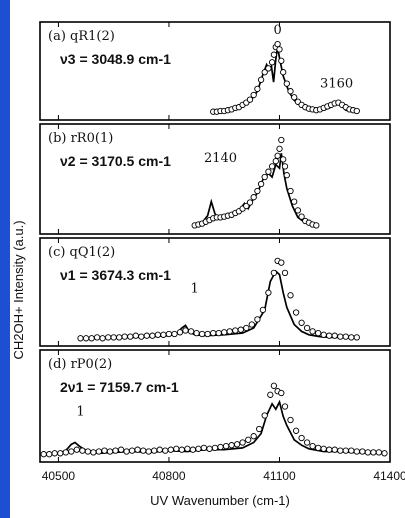 This screenshot has width=405, height=518. What do you see at coordinates (195, 289) in the screenshot?
I see `peak-annotation: 1` at bounding box center [195, 289].